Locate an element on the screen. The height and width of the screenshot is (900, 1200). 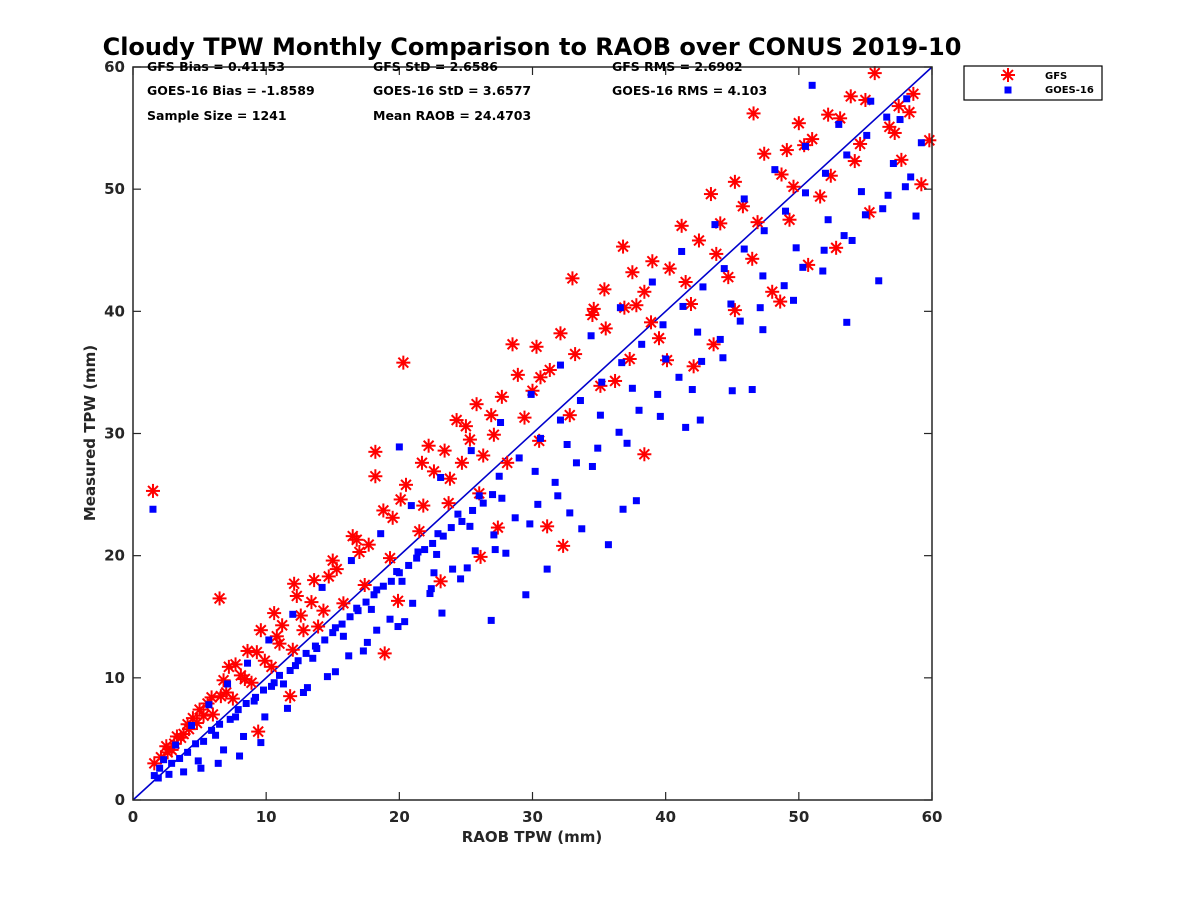
legend-box is located at coordinates (1033, 83).